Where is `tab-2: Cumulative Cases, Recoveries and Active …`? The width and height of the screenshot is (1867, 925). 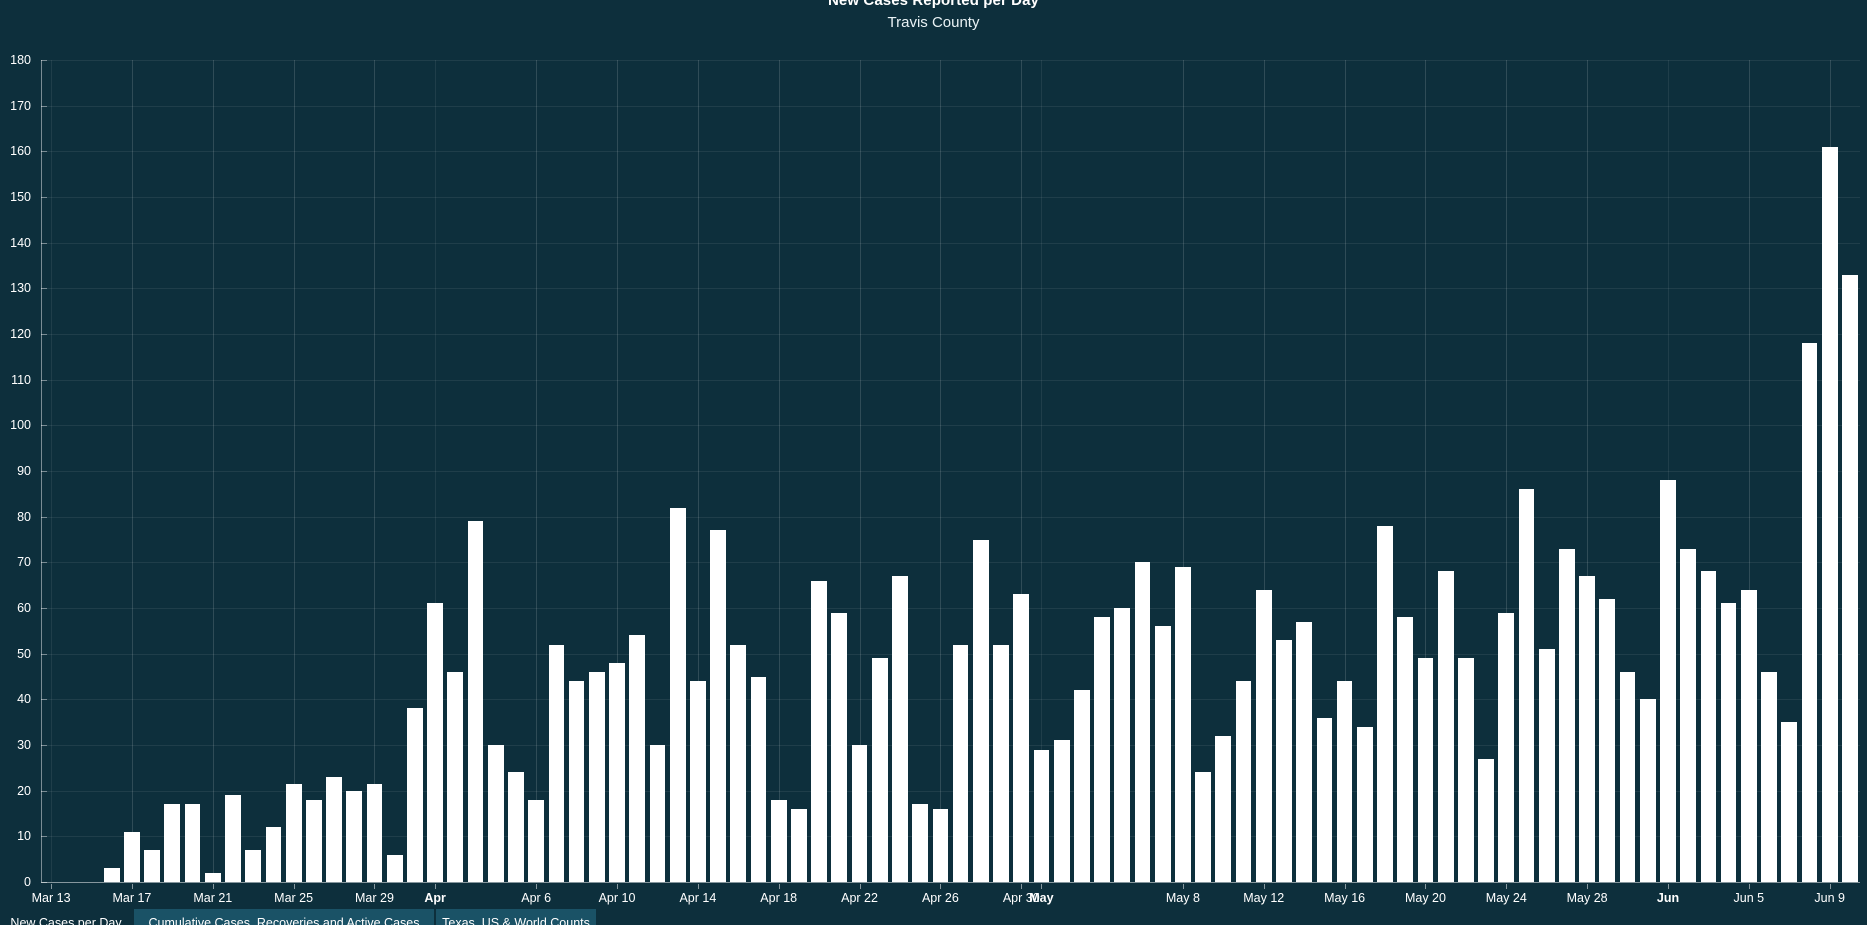
tab-2: Cumulative Cases, Recoveries and Active … is located at coordinates (284, 917).